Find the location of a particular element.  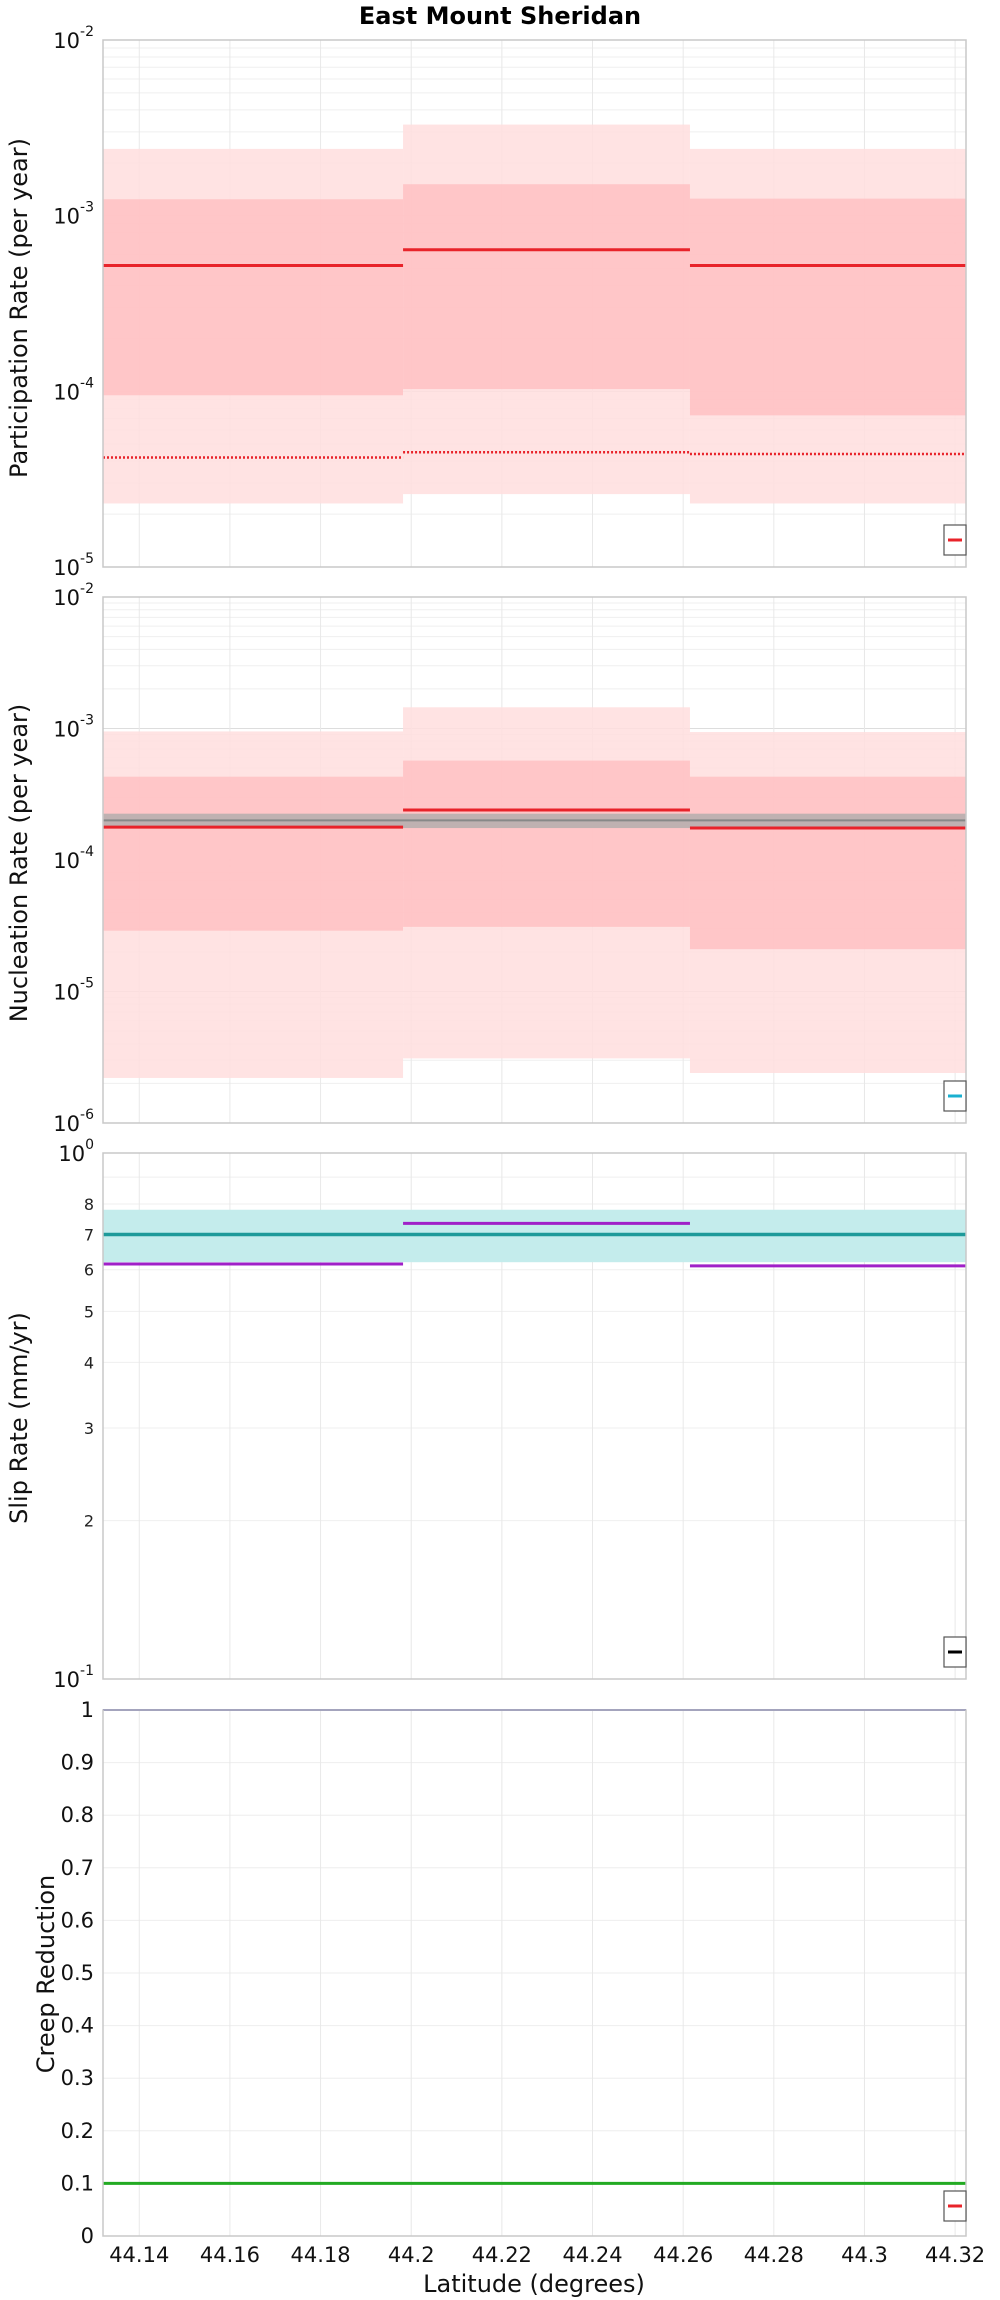

y-tick-label: 0.1 is located at coordinates (77, 2183).